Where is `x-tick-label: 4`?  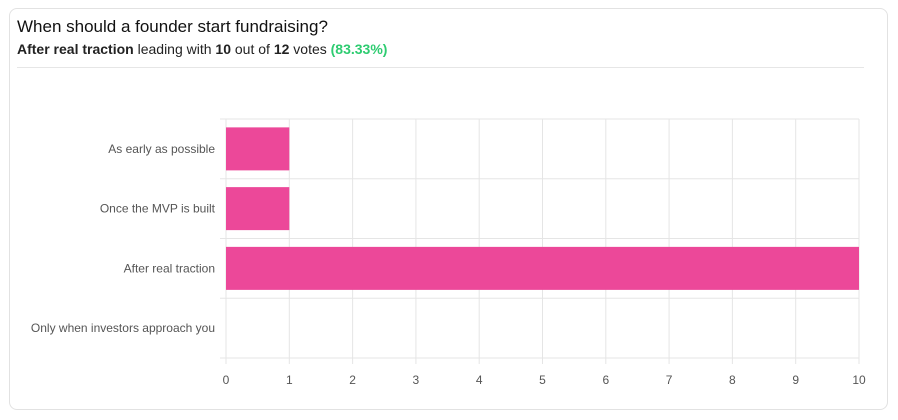 x-tick-label: 4 is located at coordinates (479, 380).